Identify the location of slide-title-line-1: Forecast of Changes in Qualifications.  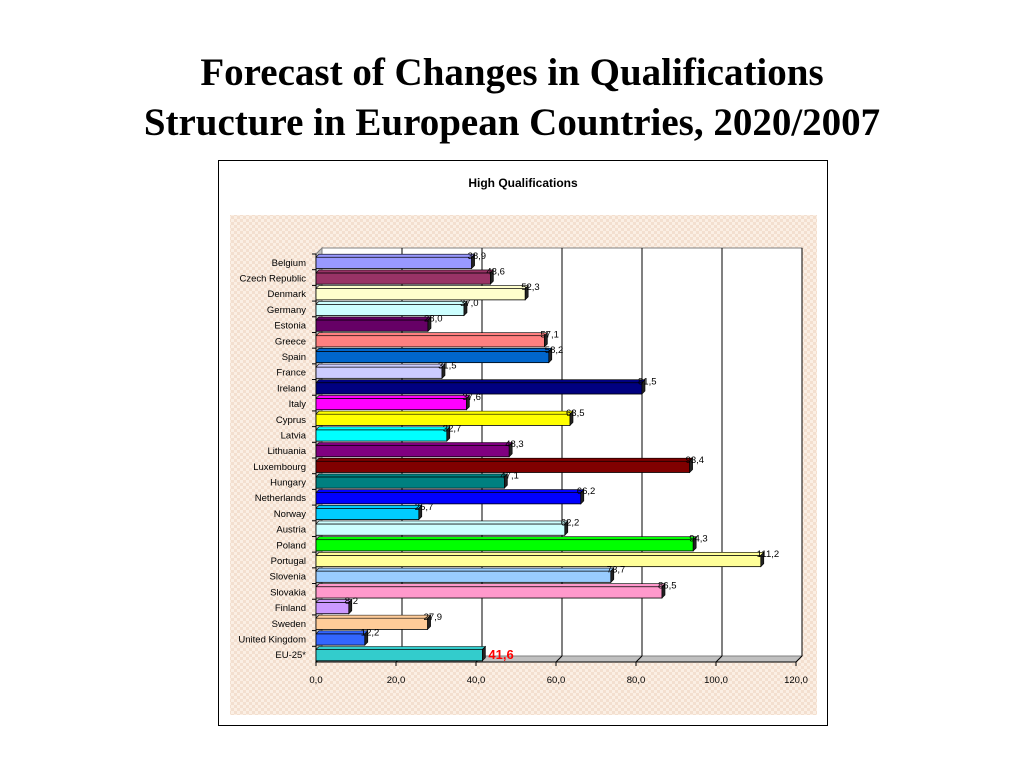
(512, 72).